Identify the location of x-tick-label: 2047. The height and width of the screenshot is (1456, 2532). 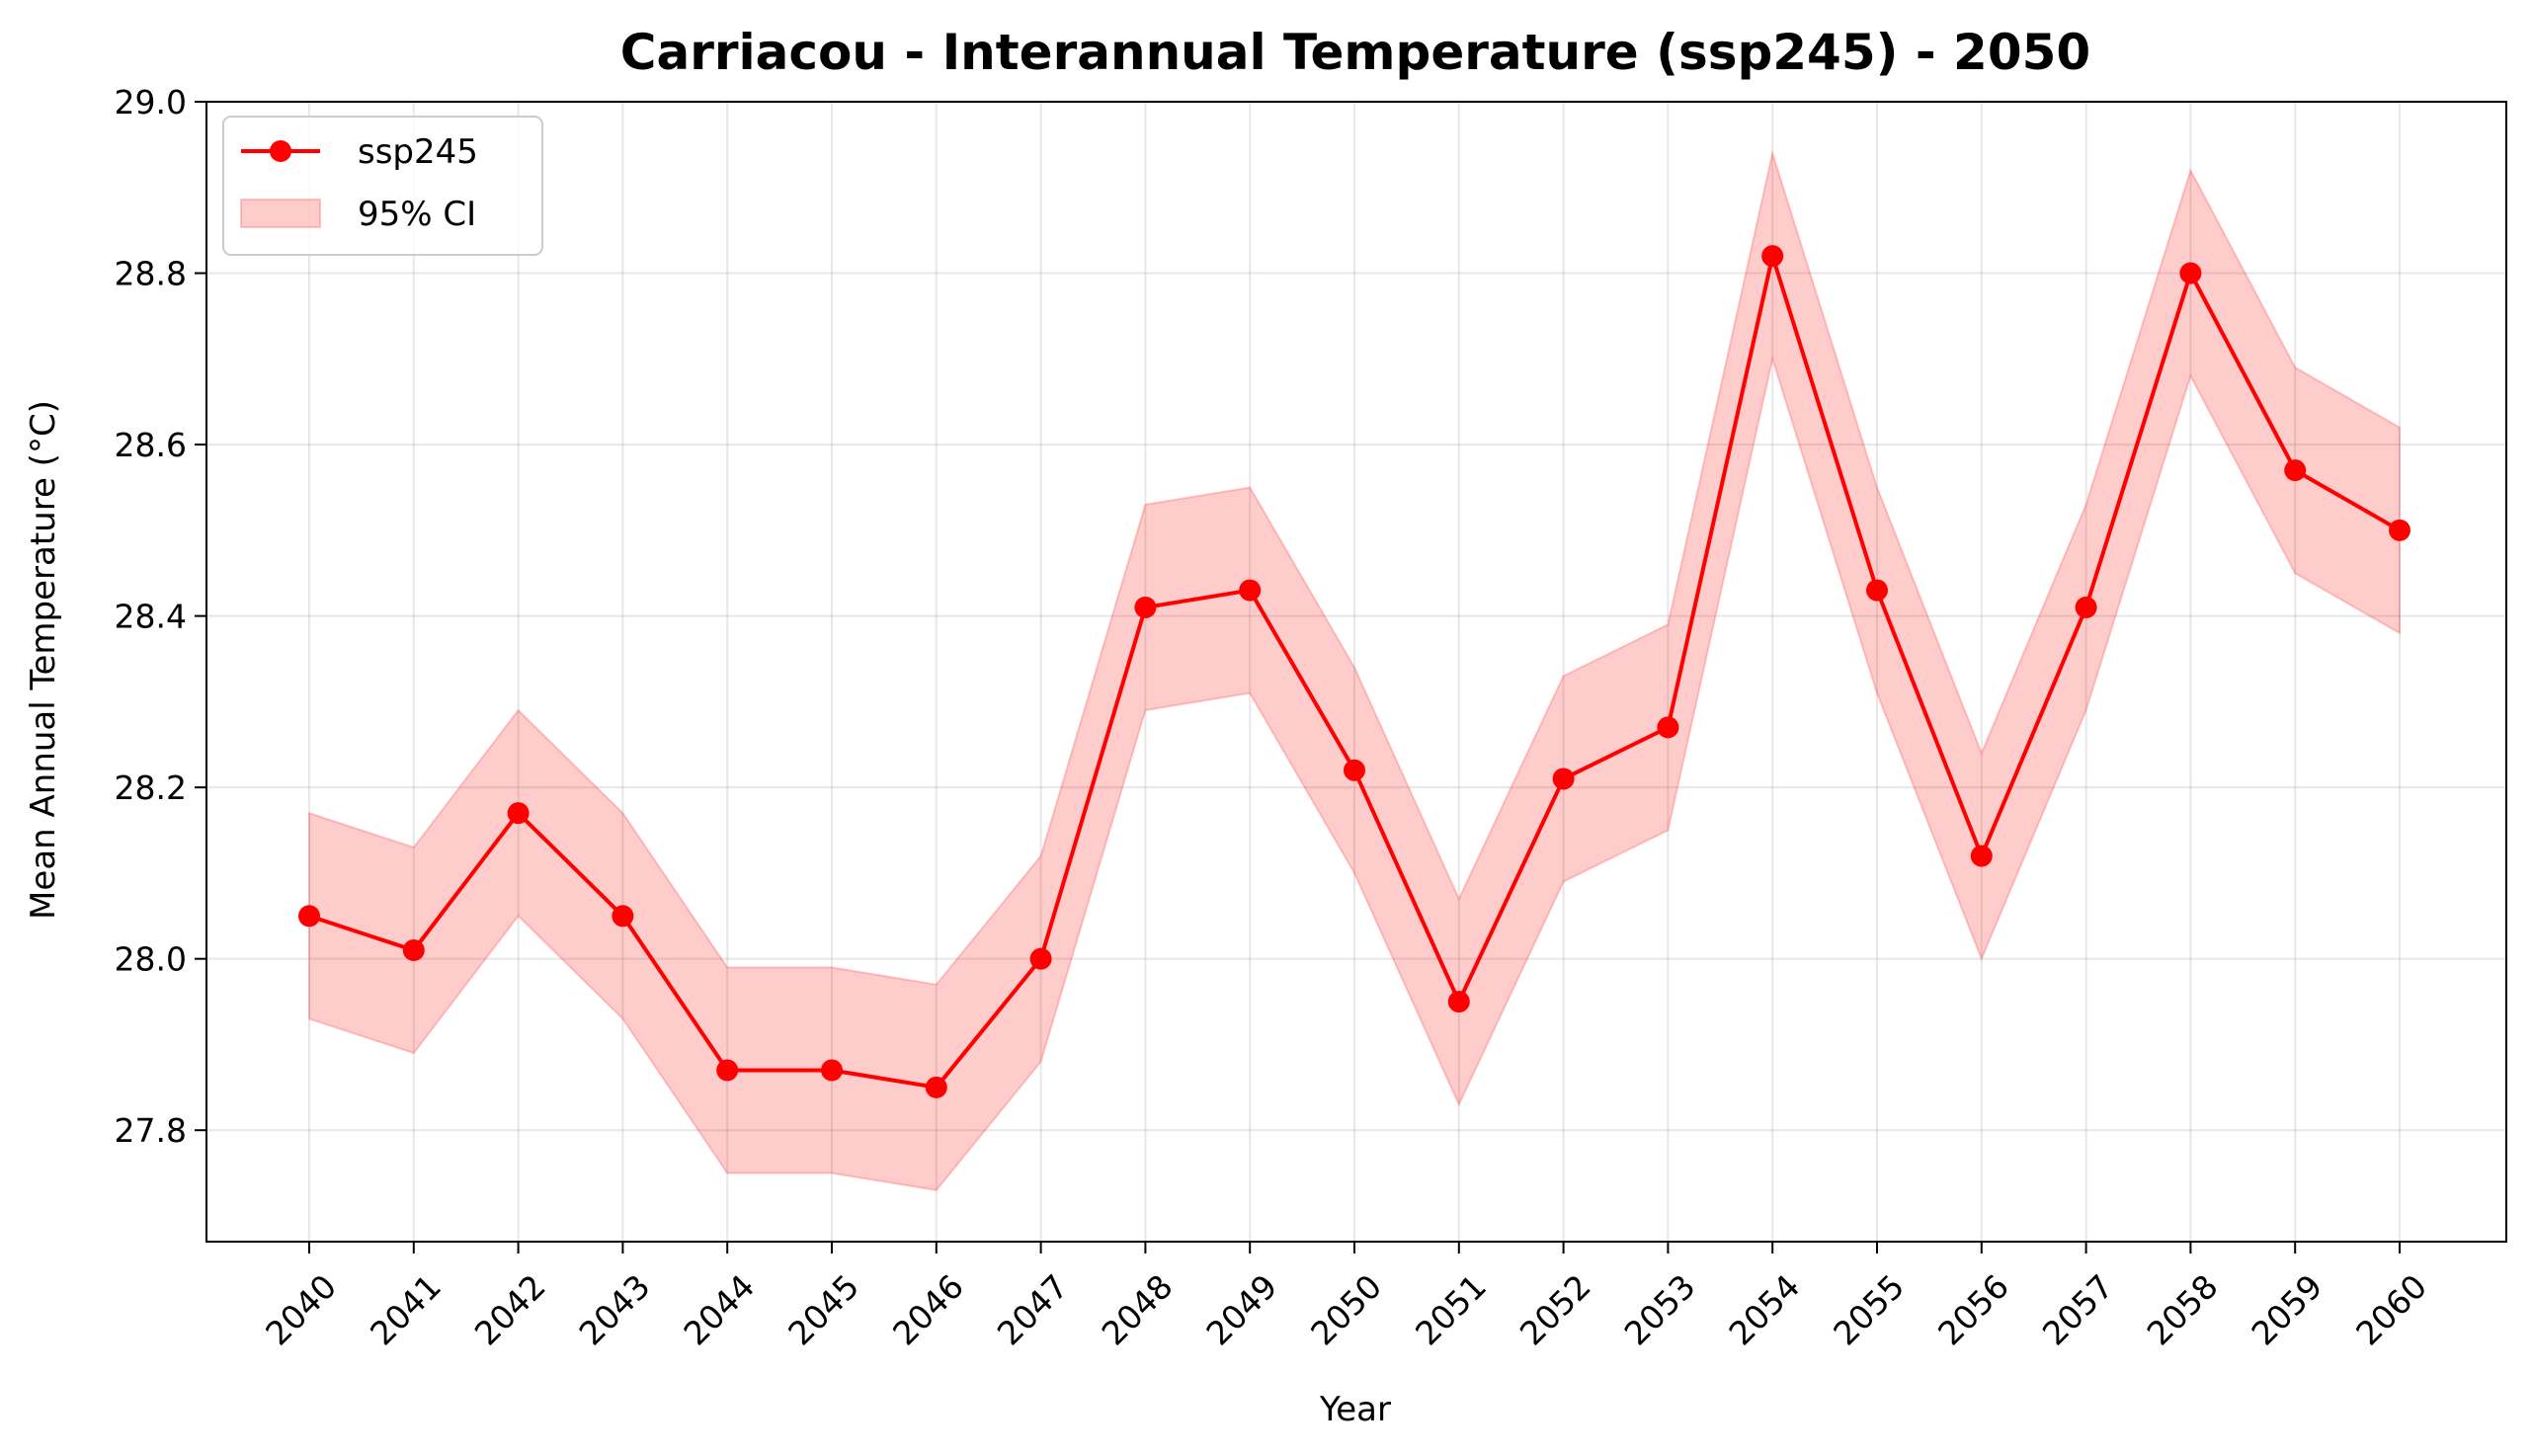
(1033, 1310).